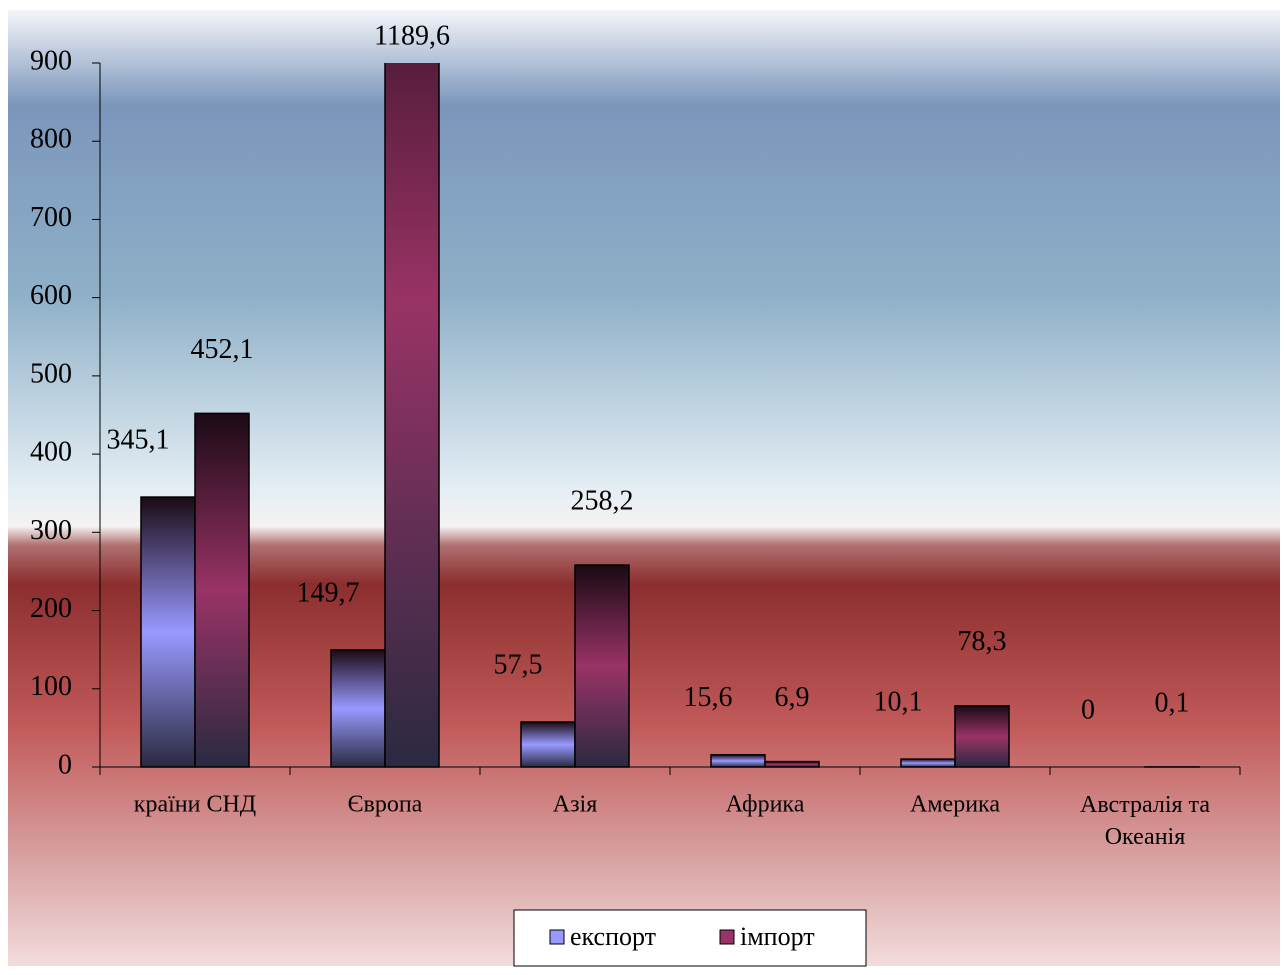 The height and width of the screenshot is (975, 1284). I want to click on x-tick-label: Африка, so click(765, 805).